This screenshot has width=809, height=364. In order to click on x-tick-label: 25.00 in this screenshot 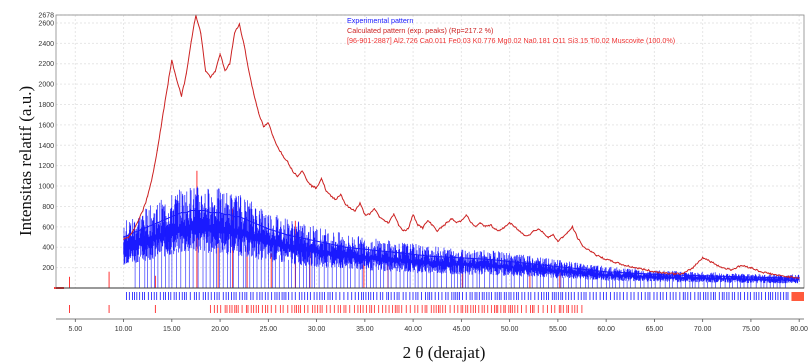, I will do `click(269, 329)`.